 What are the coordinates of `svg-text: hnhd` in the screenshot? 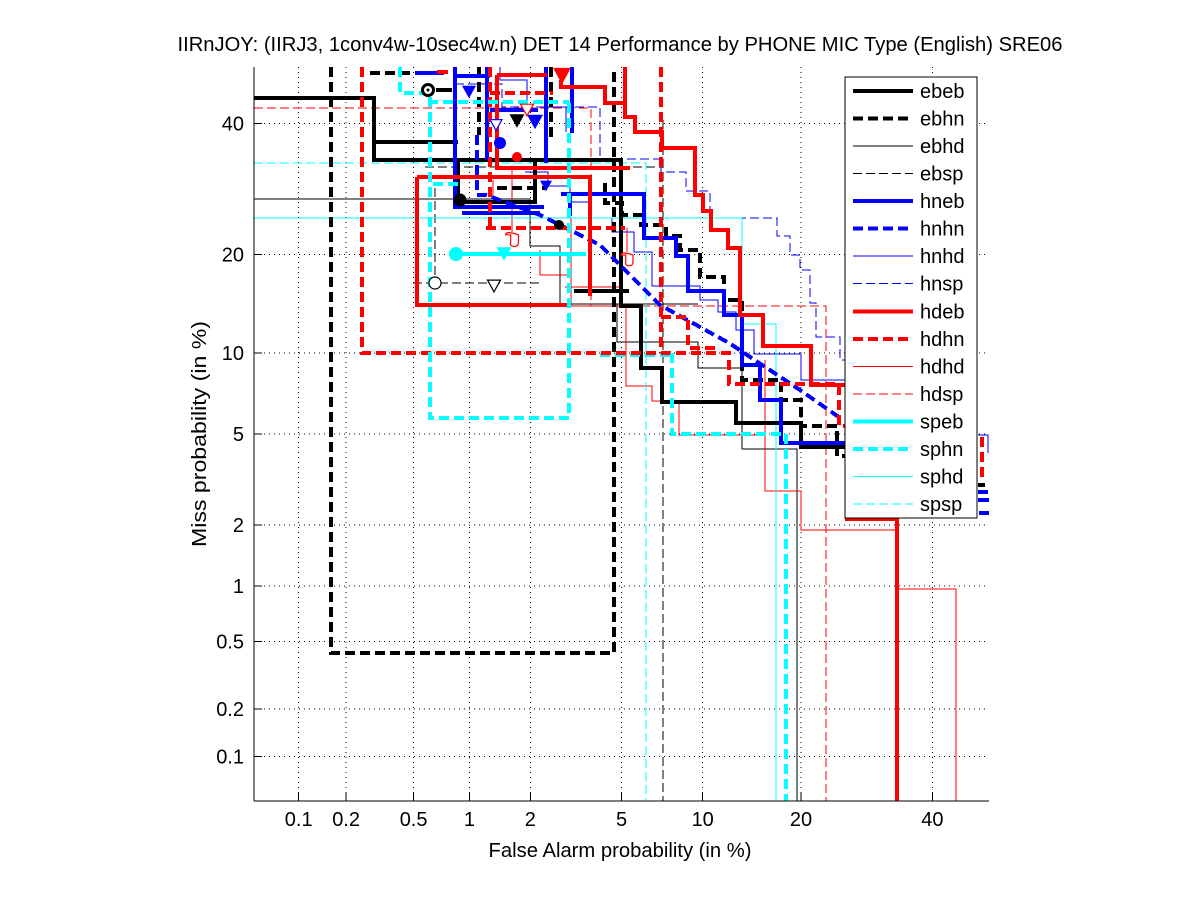 It's located at (942, 257).